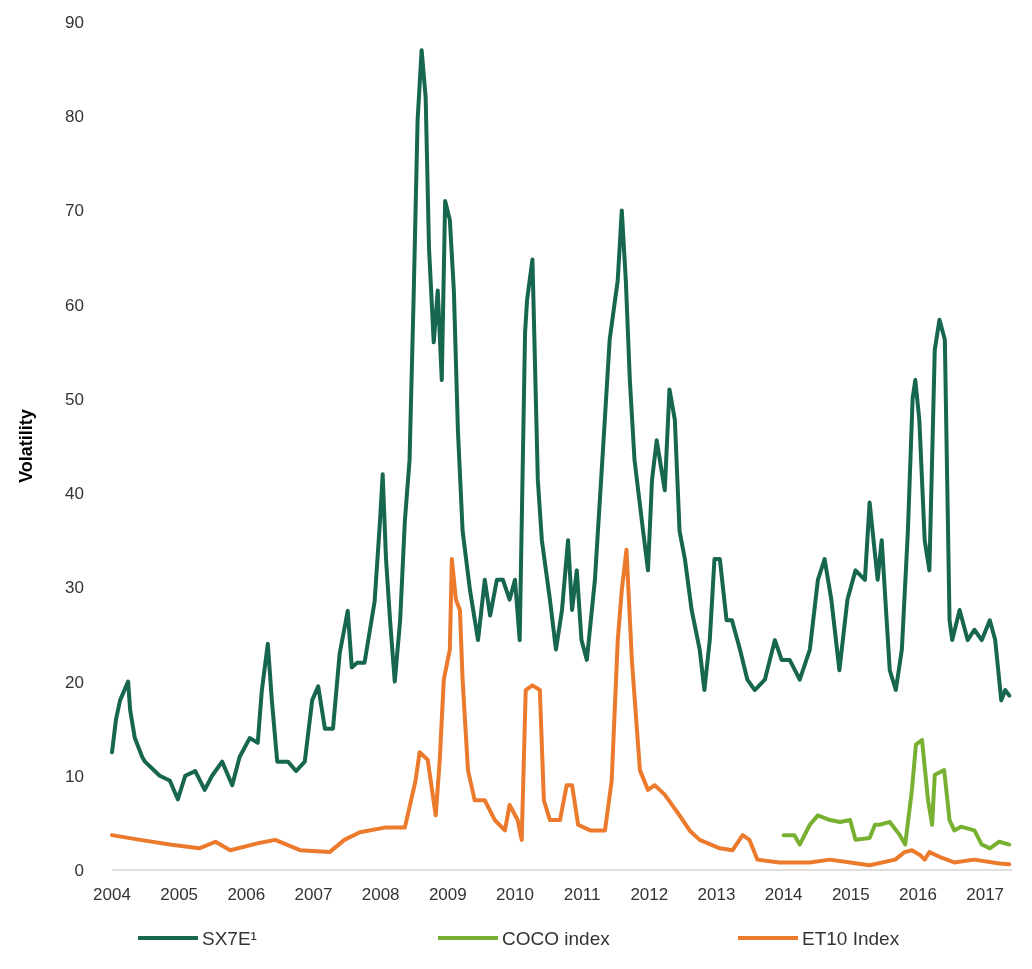 This screenshot has height=969, width=1032. Describe the element at coordinates (74, 776) in the screenshot. I see `y-tick-label: 10` at that location.